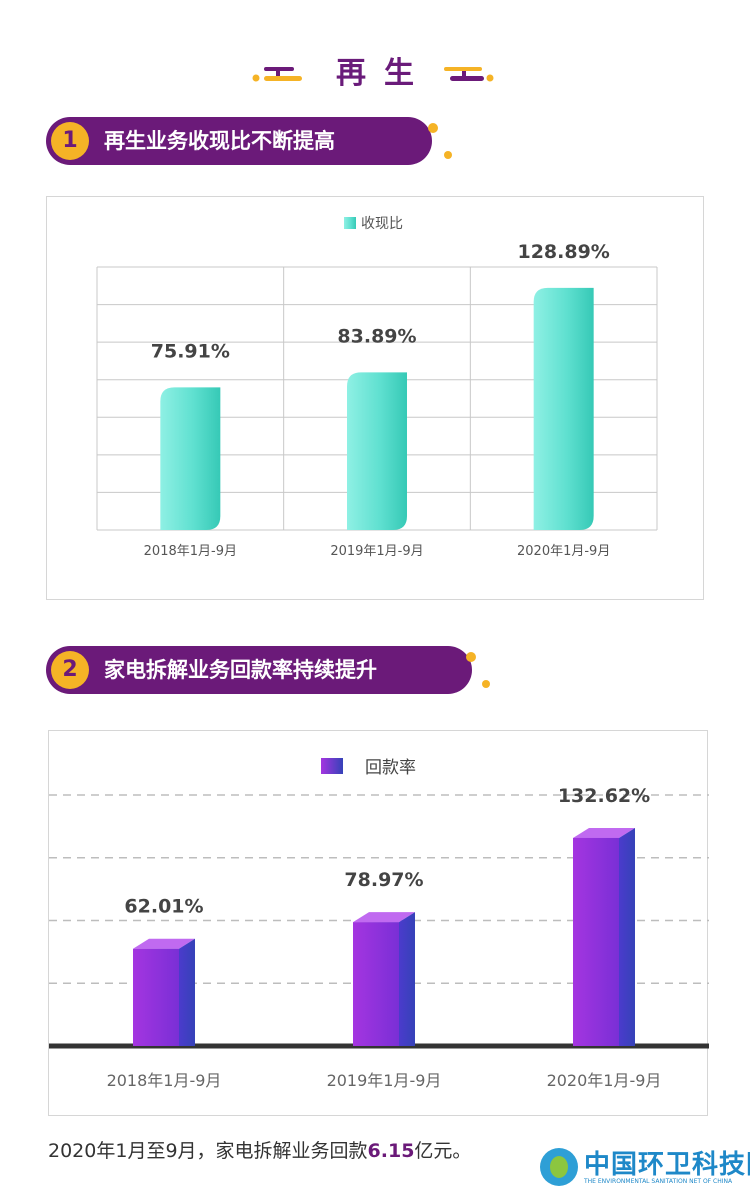  I want to click on chart-2-legend-swatch, so click(332, 766).